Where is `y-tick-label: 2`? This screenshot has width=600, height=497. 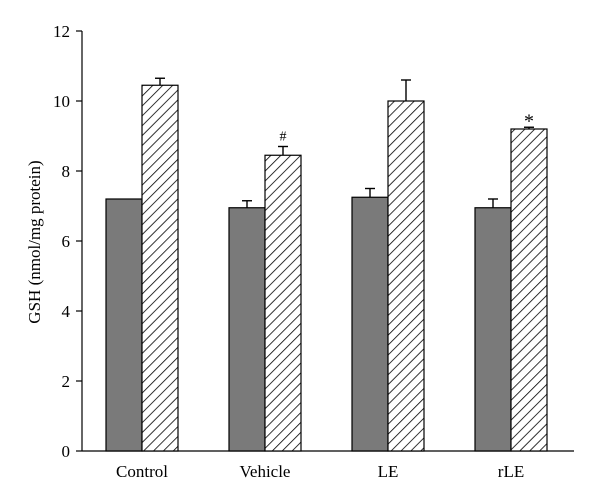 y-tick-label: 2 is located at coordinates (66, 381).